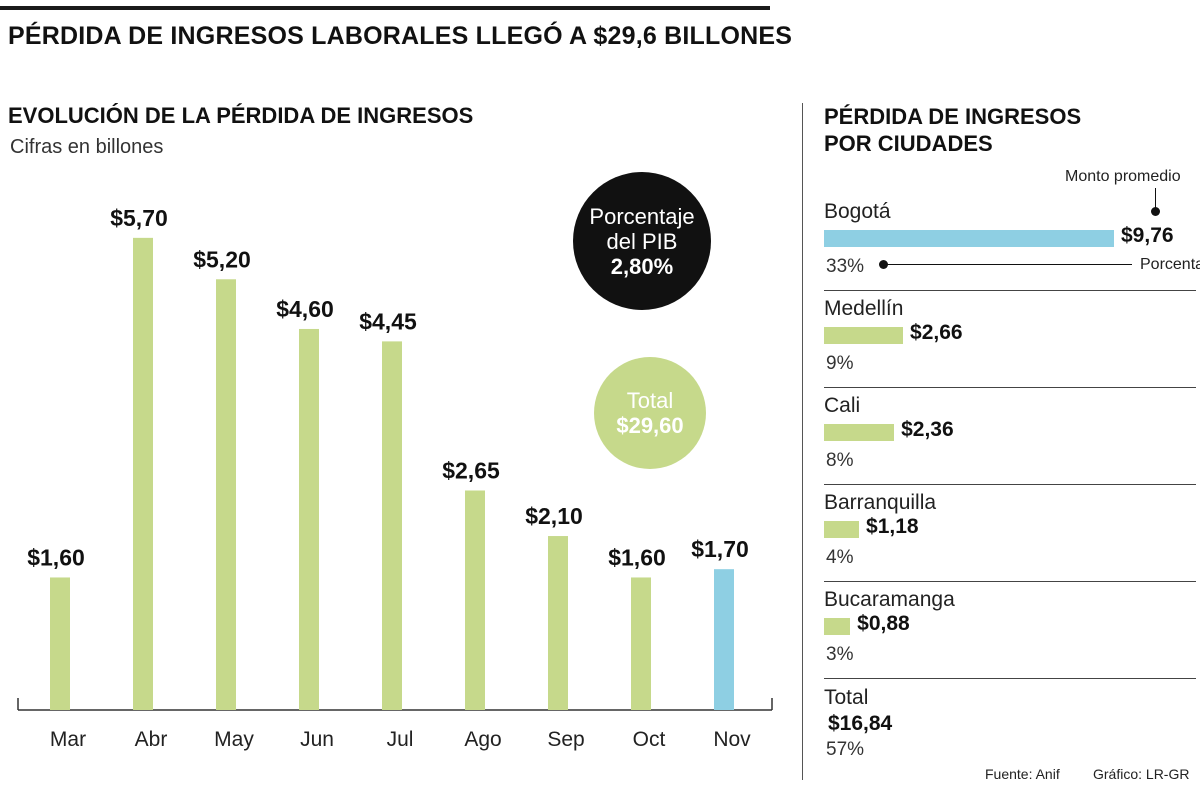  What do you see at coordinates (842, 405) in the screenshot?
I see `city-name: Cali` at bounding box center [842, 405].